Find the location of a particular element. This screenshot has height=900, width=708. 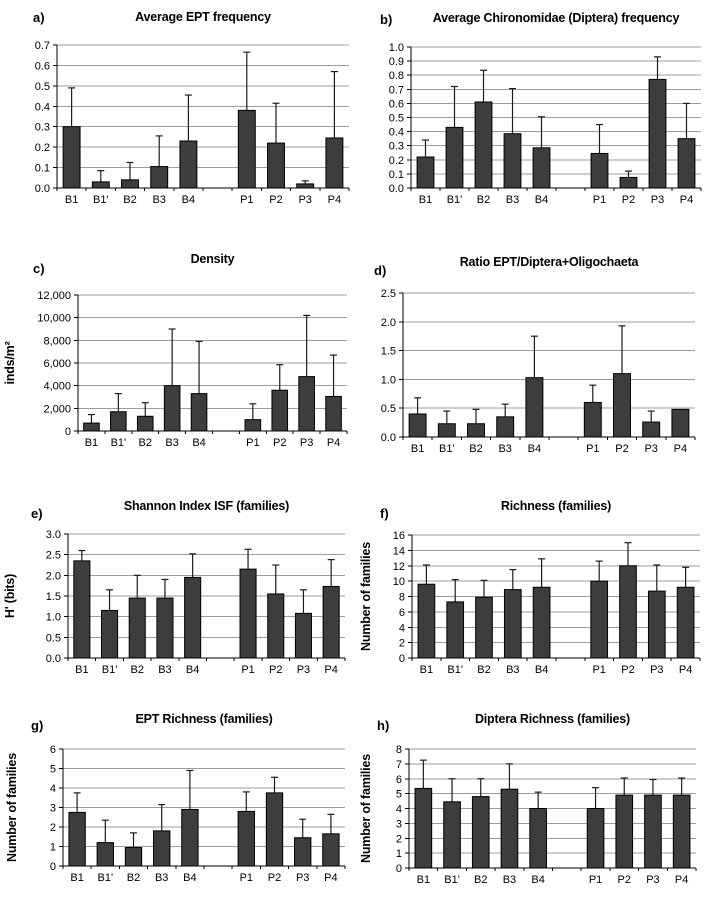

y-tick-label: 0.2 is located at coordinates (396, 161).